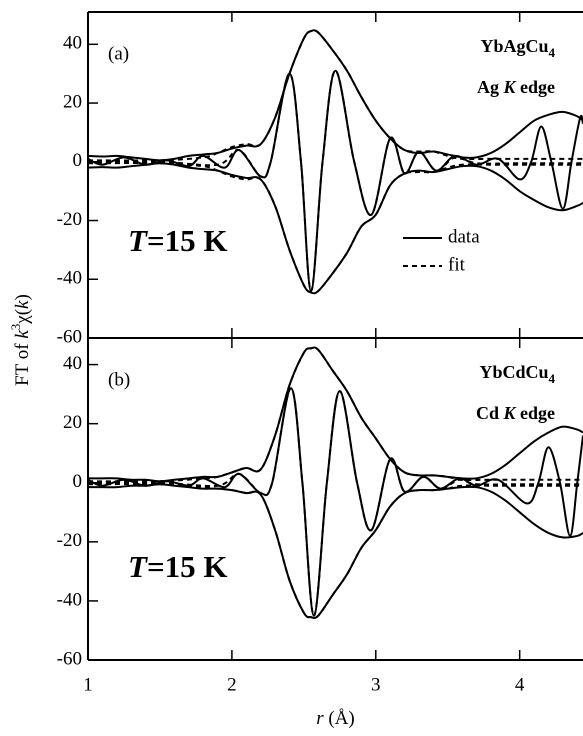 This screenshot has height=736, width=583. Describe the element at coordinates (22, 317) in the screenshot. I see `text-part: χ(` at that location.